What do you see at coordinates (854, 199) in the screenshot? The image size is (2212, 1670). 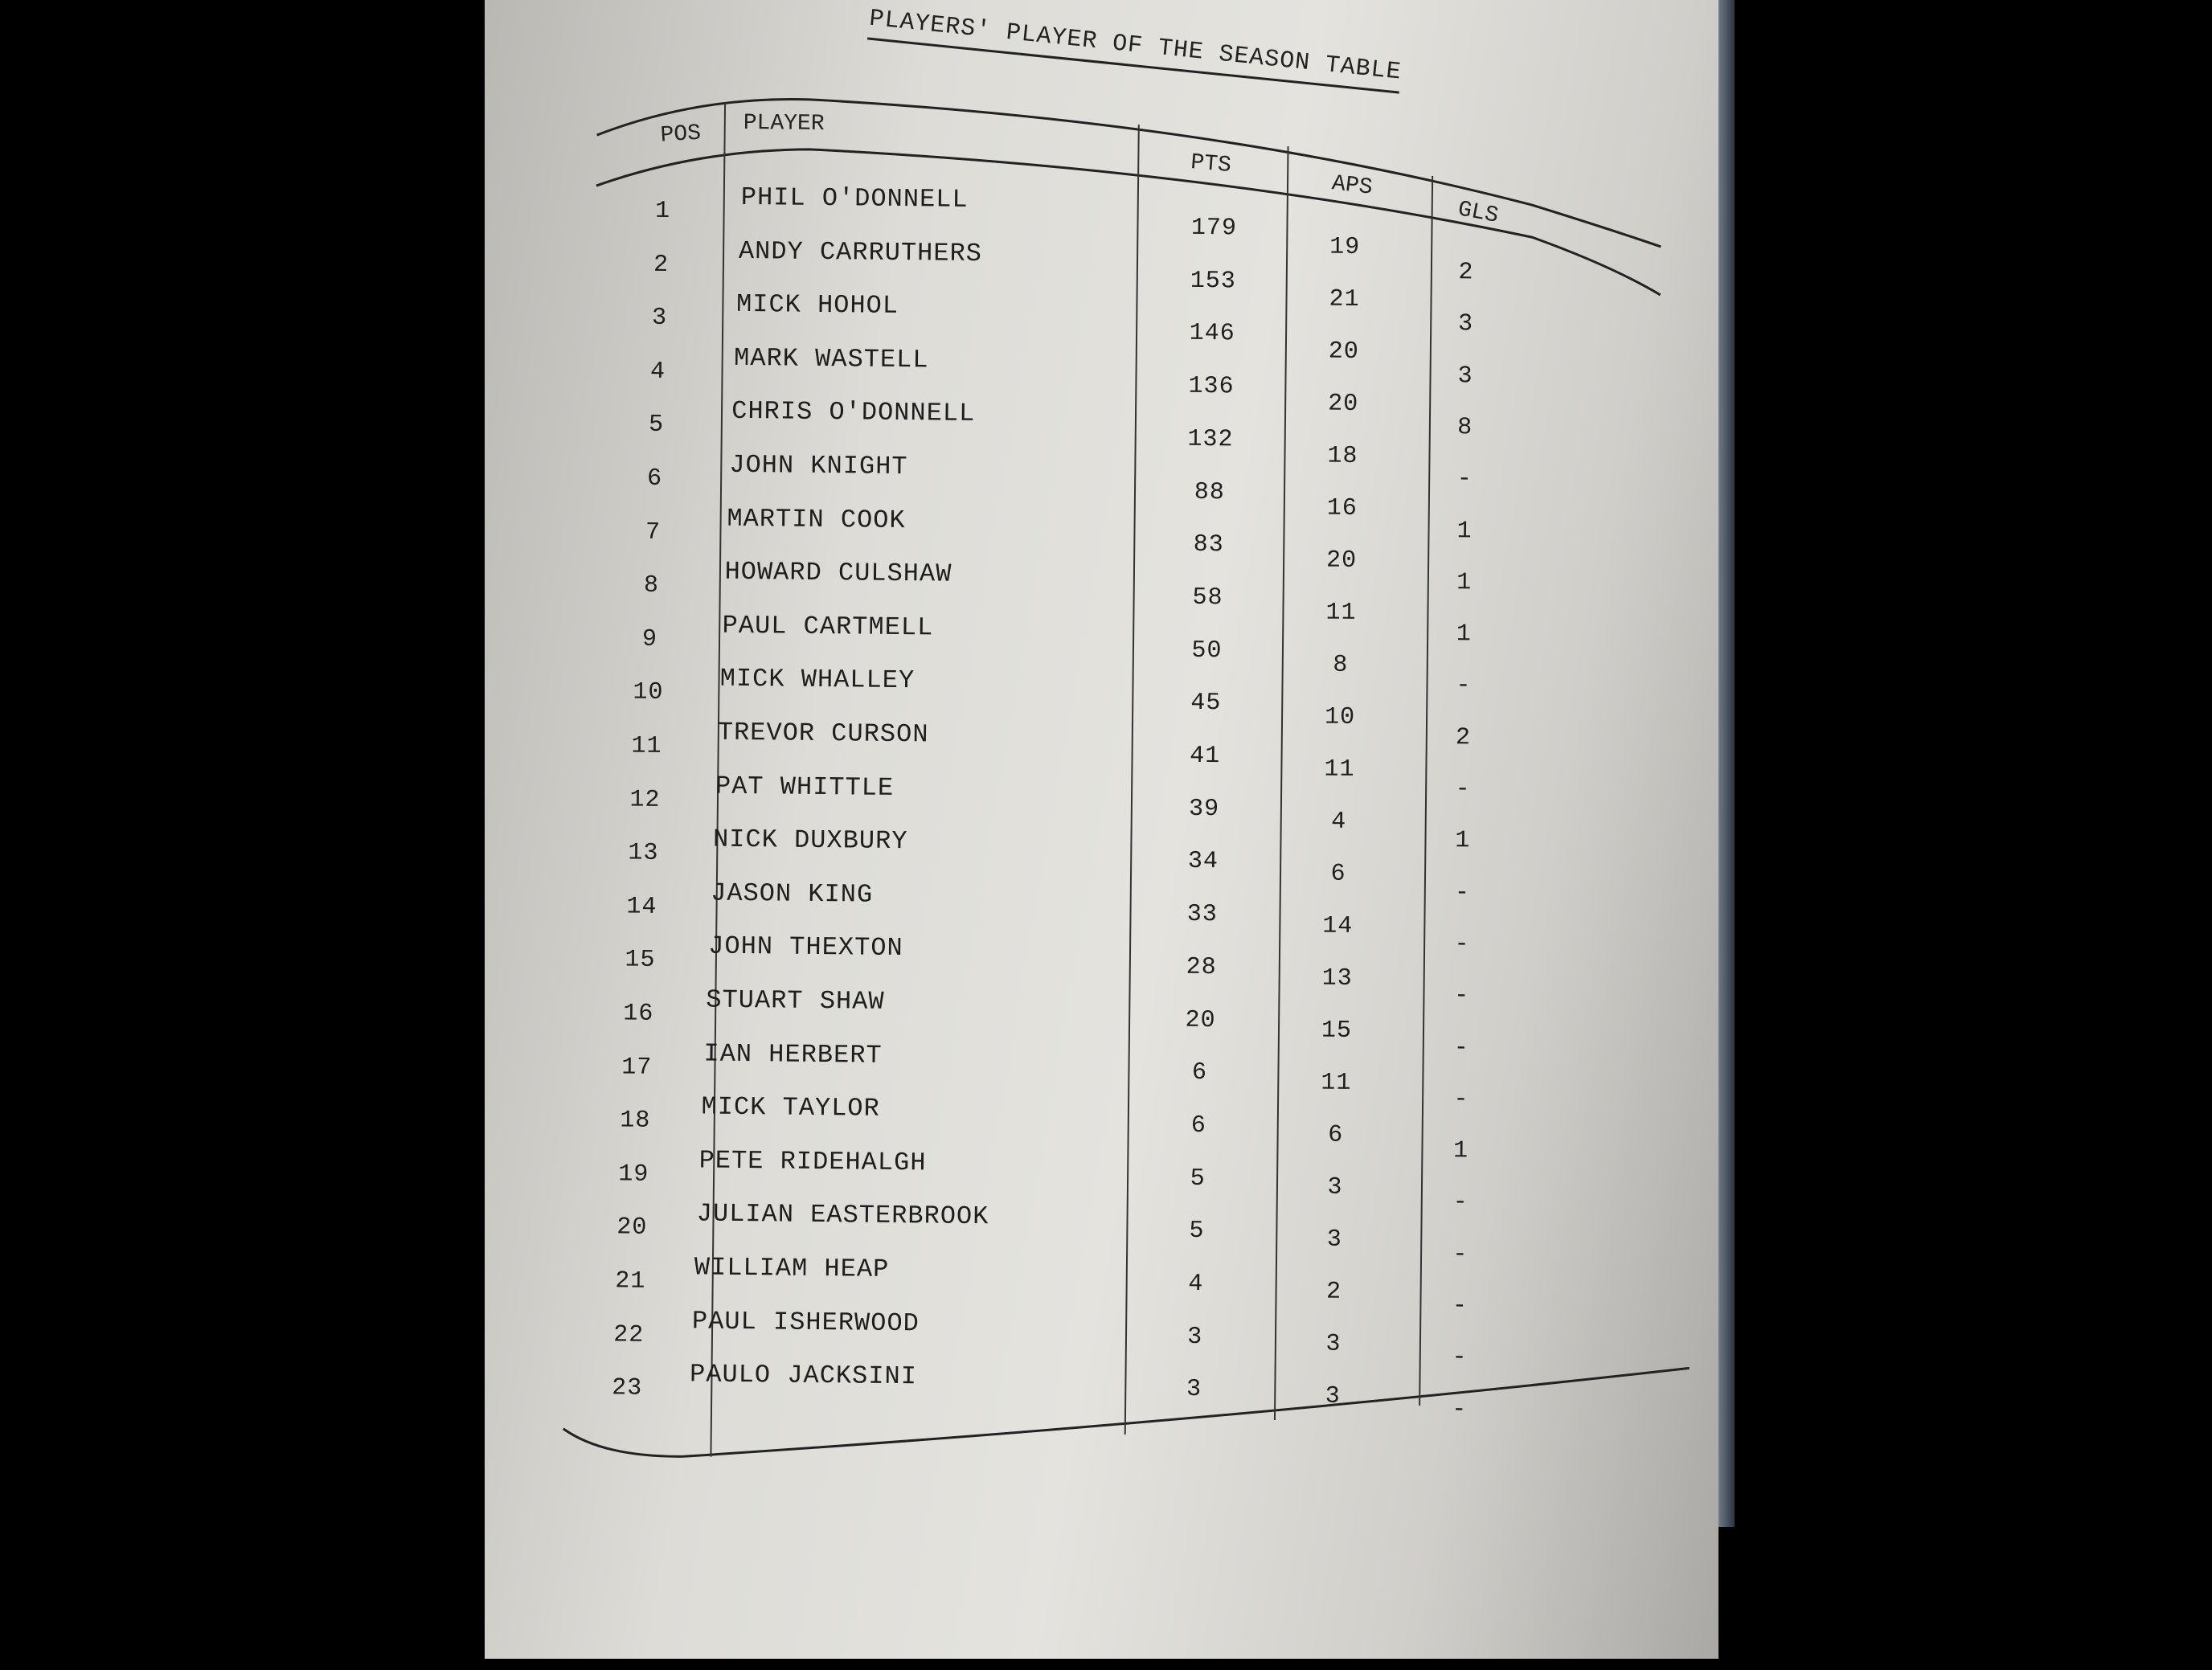 I see `row-player-name: PHIL O'DONNELL` at bounding box center [854, 199].